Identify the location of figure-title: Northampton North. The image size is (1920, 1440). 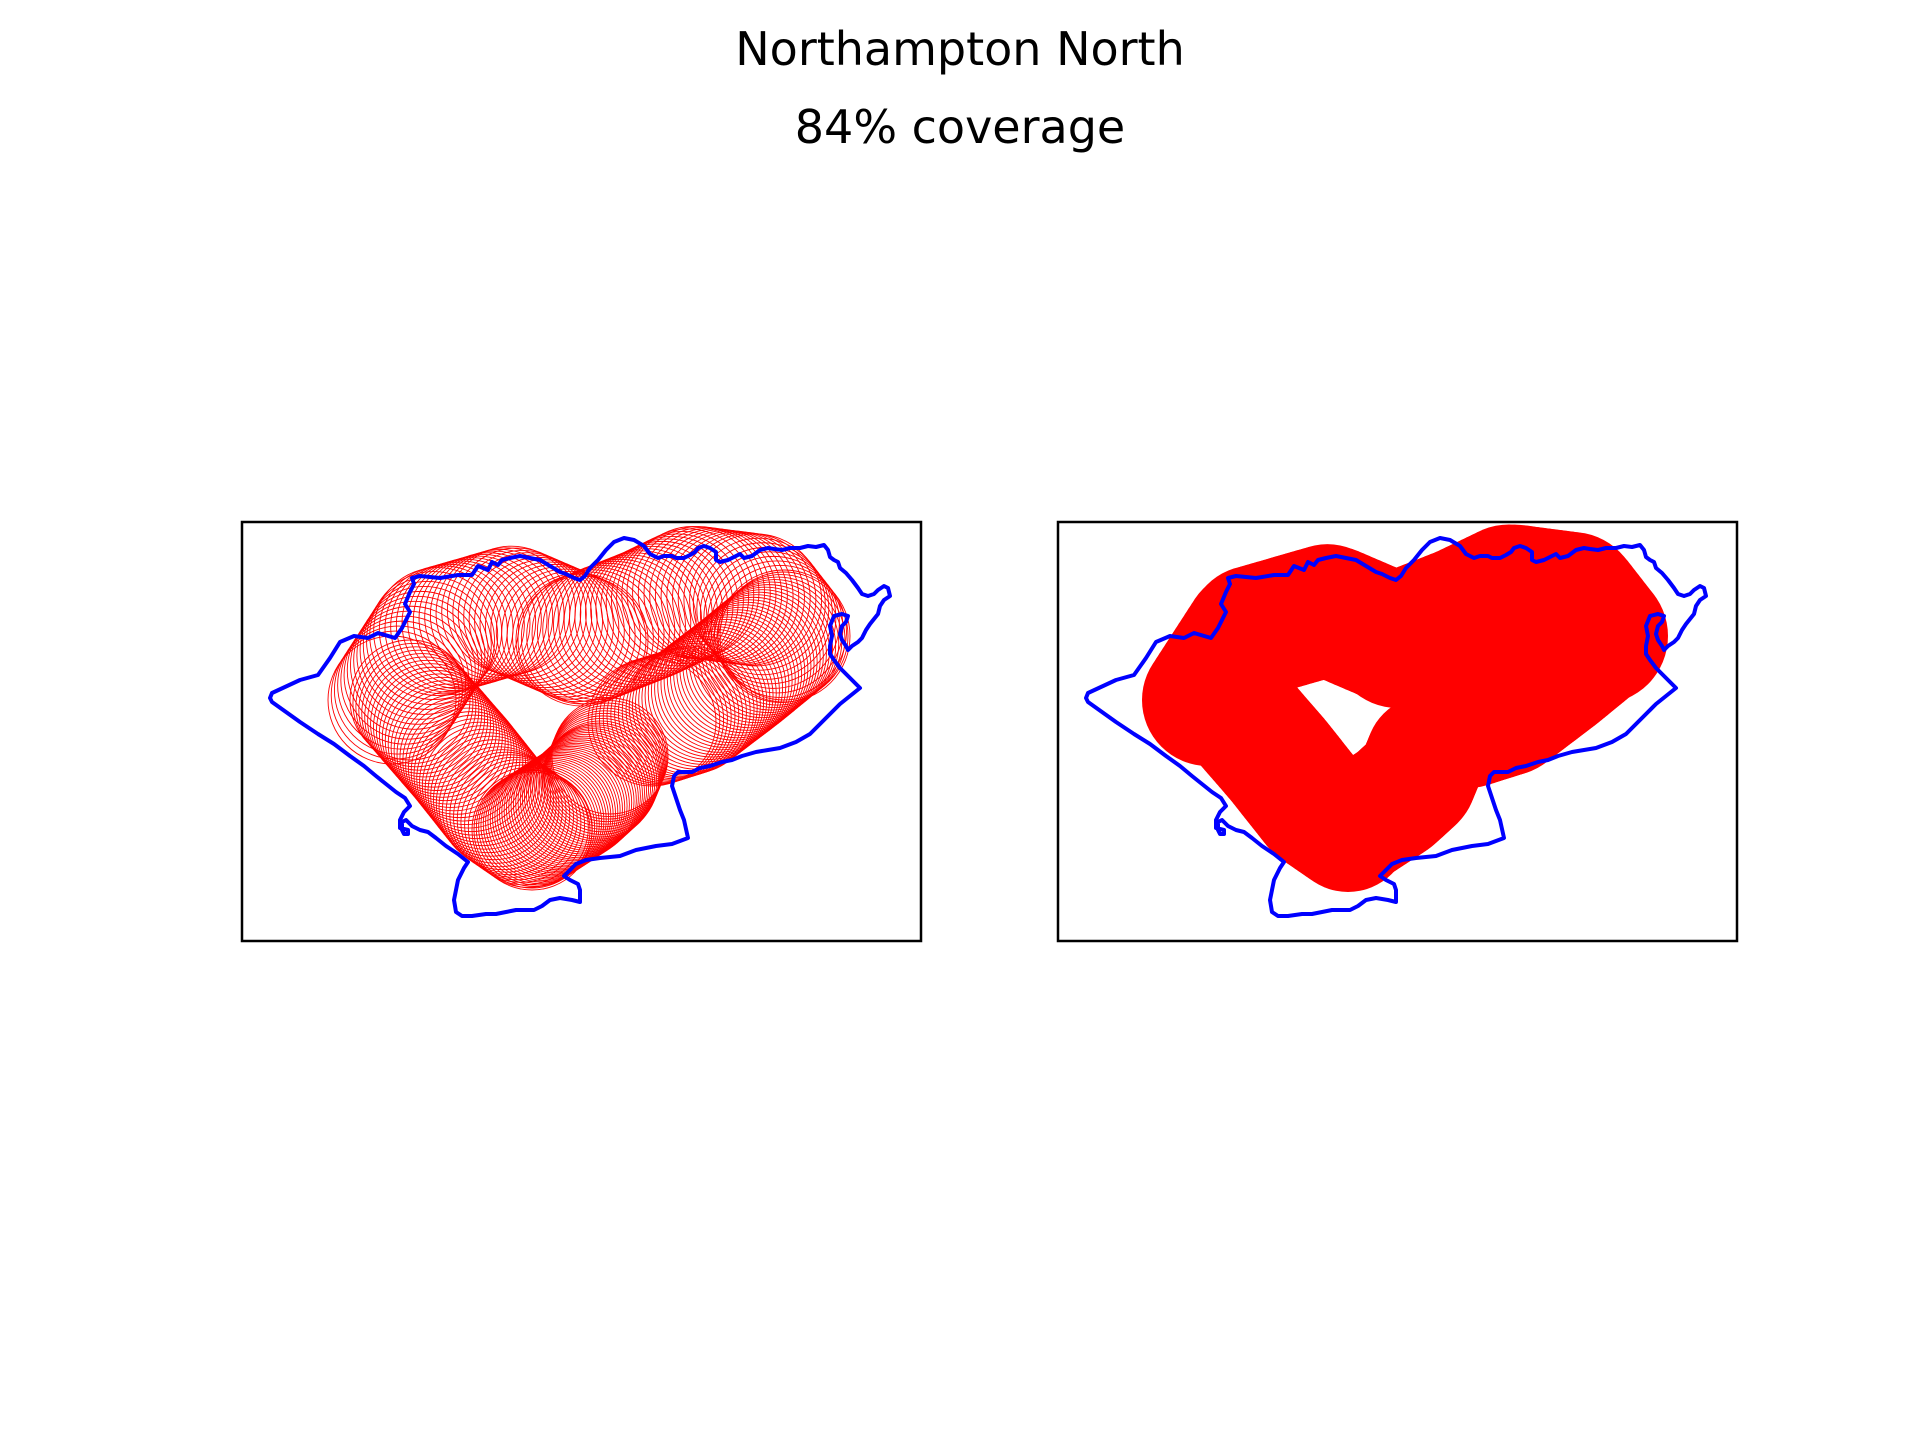
(960, 49).